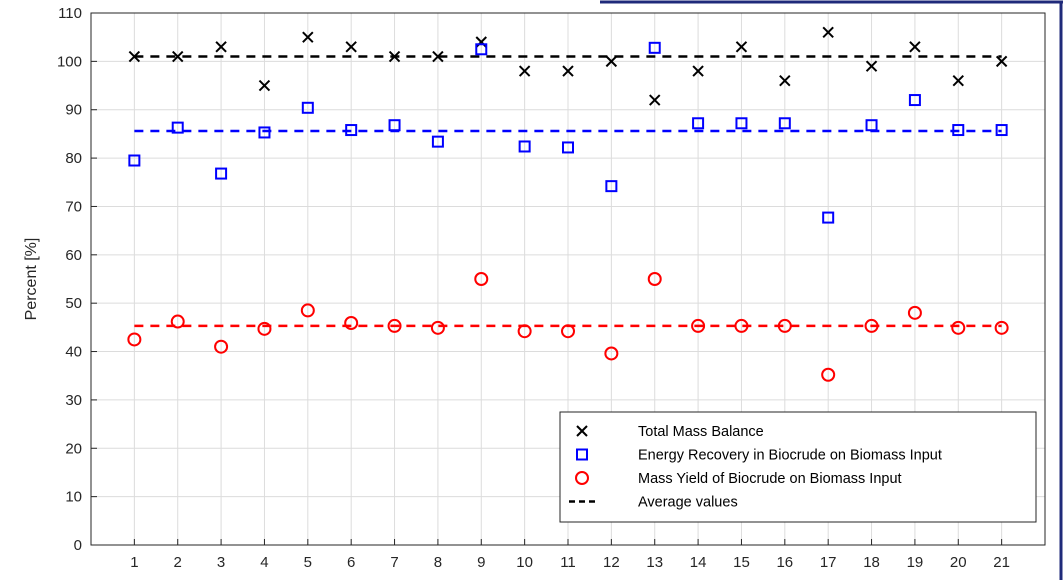 This screenshot has height=580, width=1063. What do you see at coordinates (73, 255) in the screenshot?
I see `y-tick-label: 60` at bounding box center [73, 255].